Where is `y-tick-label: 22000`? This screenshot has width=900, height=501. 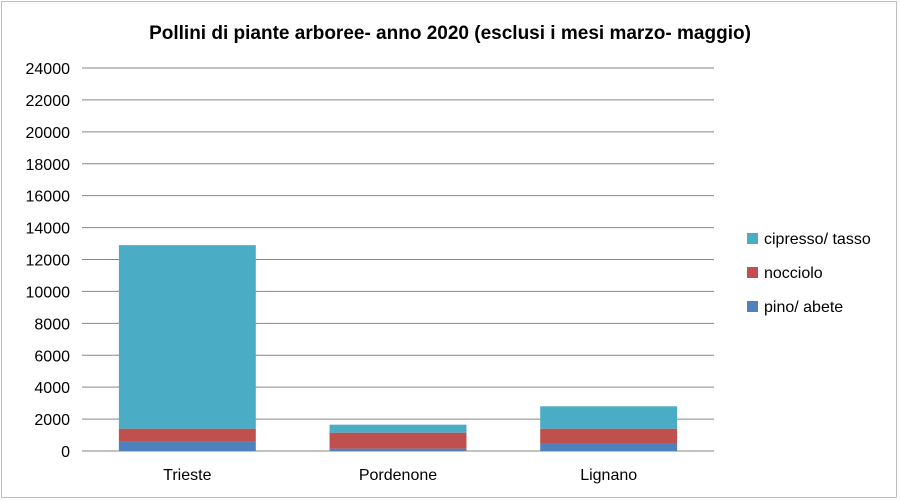
y-tick-label: 22000 is located at coordinates (48, 101).